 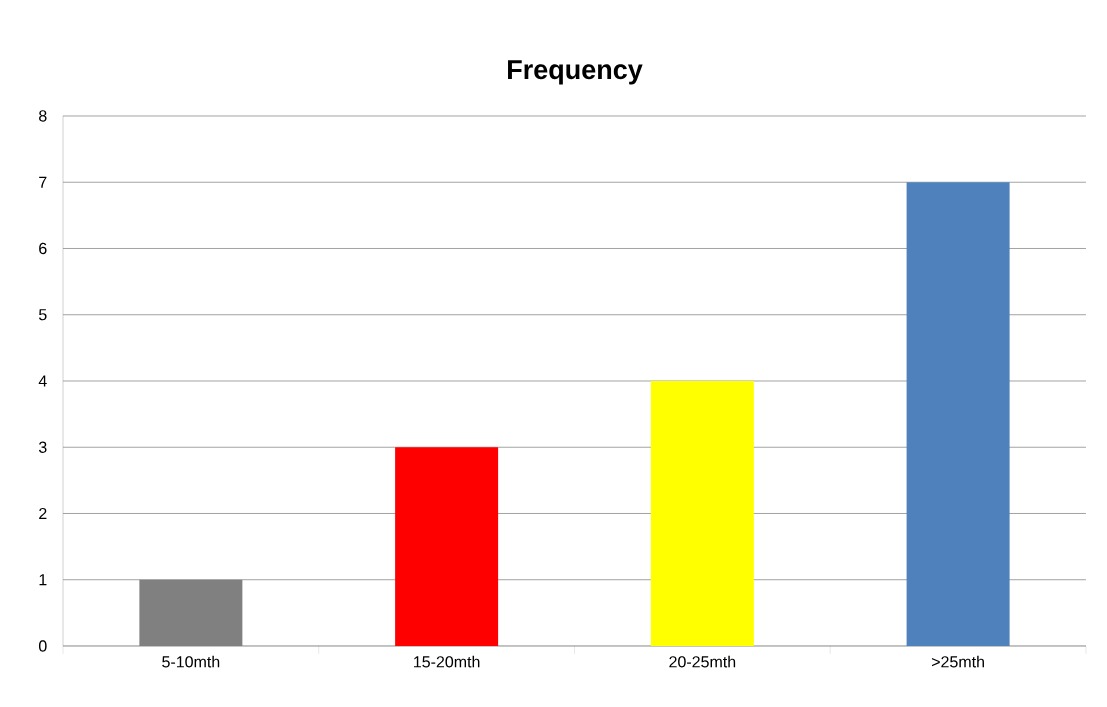 I want to click on x-tick-label: 20-25mth, so click(x=702, y=661).